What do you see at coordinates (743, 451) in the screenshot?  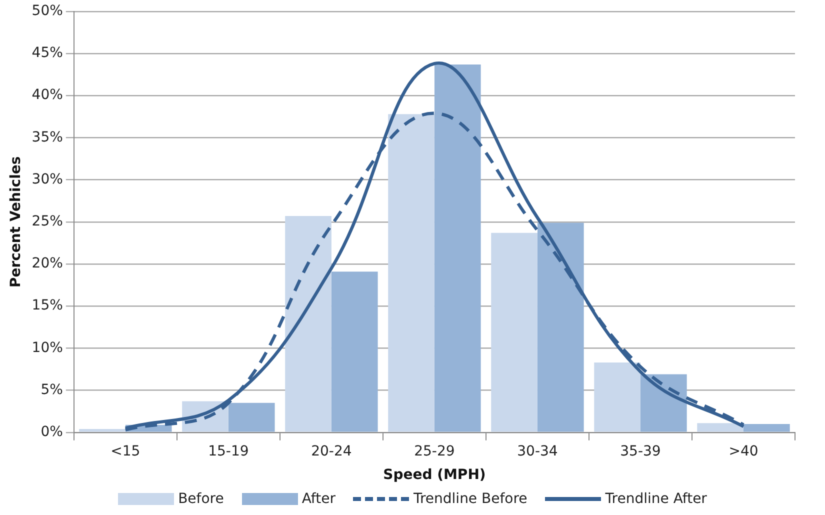 I see `x-tick-label: >40` at bounding box center [743, 451].